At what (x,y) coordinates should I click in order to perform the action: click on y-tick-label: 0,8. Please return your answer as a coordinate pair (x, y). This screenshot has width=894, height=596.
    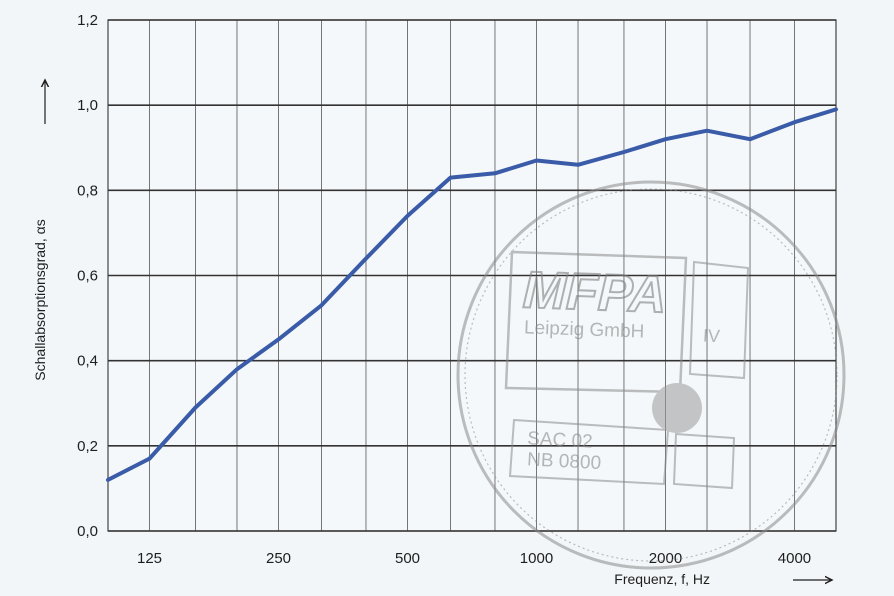
    Looking at the image, I should click on (87, 190).